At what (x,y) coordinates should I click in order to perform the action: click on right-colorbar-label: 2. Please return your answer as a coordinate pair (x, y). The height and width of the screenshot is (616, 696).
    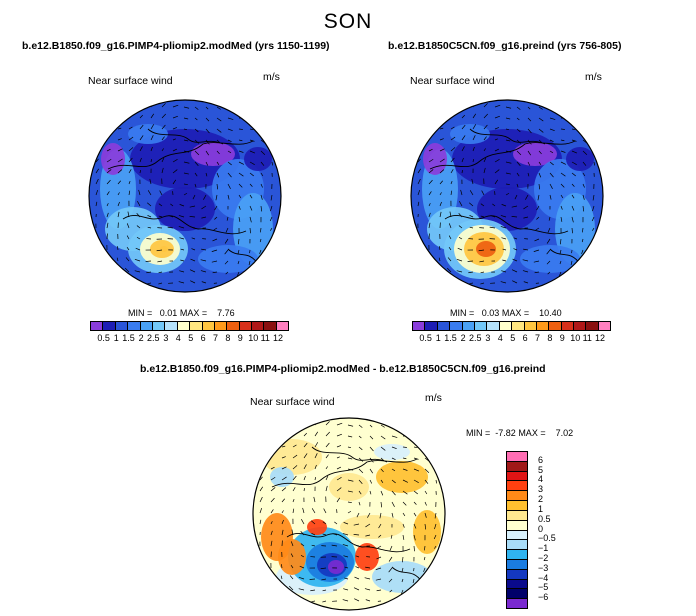
    Looking at the image, I should click on (463, 338).